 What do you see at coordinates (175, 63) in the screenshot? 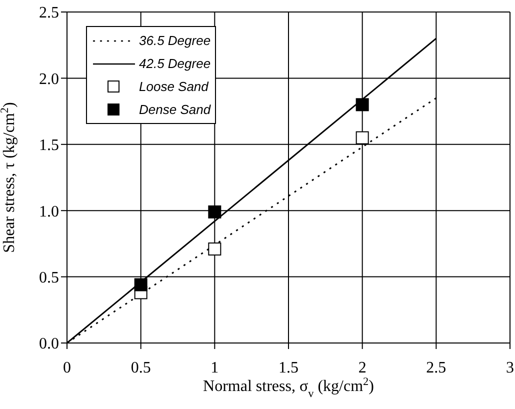
I see `legend-label: 42.5 Degree` at bounding box center [175, 63].